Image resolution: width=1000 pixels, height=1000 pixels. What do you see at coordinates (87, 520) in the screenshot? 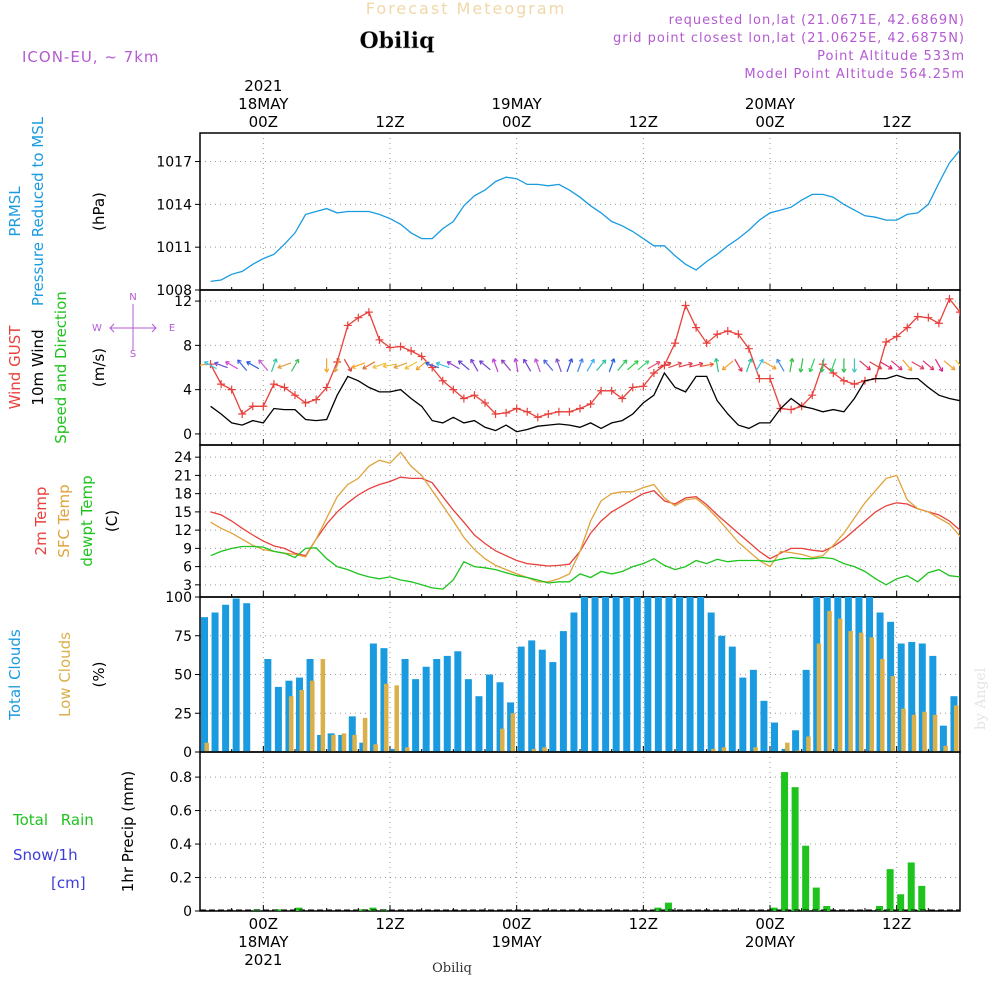
I see `axis-title-temp: dewpt Temp` at bounding box center [87, 520].